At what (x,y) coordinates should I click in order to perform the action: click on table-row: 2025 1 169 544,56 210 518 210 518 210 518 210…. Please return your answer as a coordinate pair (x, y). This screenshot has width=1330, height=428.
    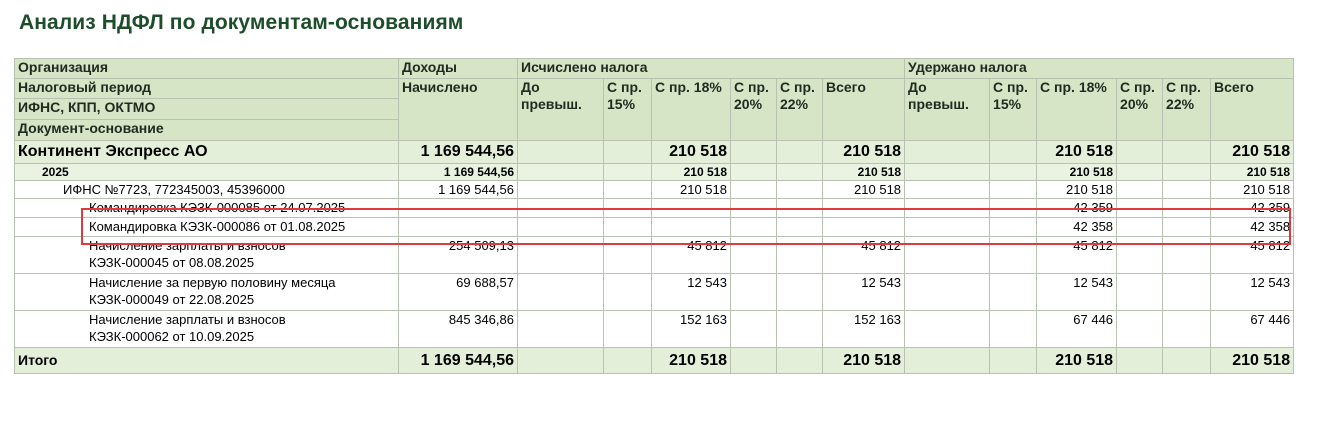
    Looking at the image, I should click on (654, 172).